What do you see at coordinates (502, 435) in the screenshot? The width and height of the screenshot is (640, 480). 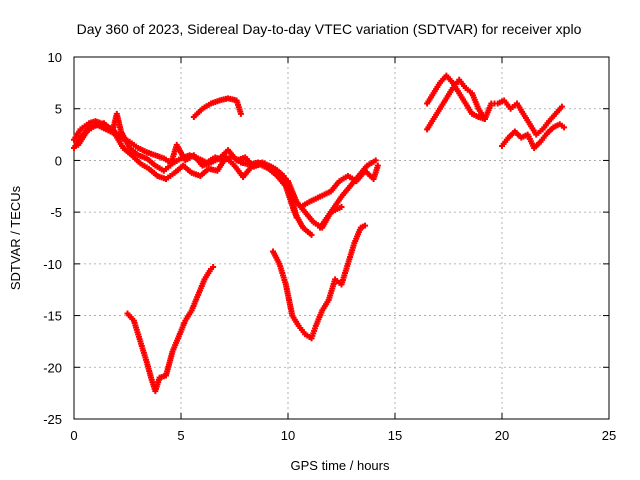 I see `x-tick-label: 20` at bounding box center [502, 435].